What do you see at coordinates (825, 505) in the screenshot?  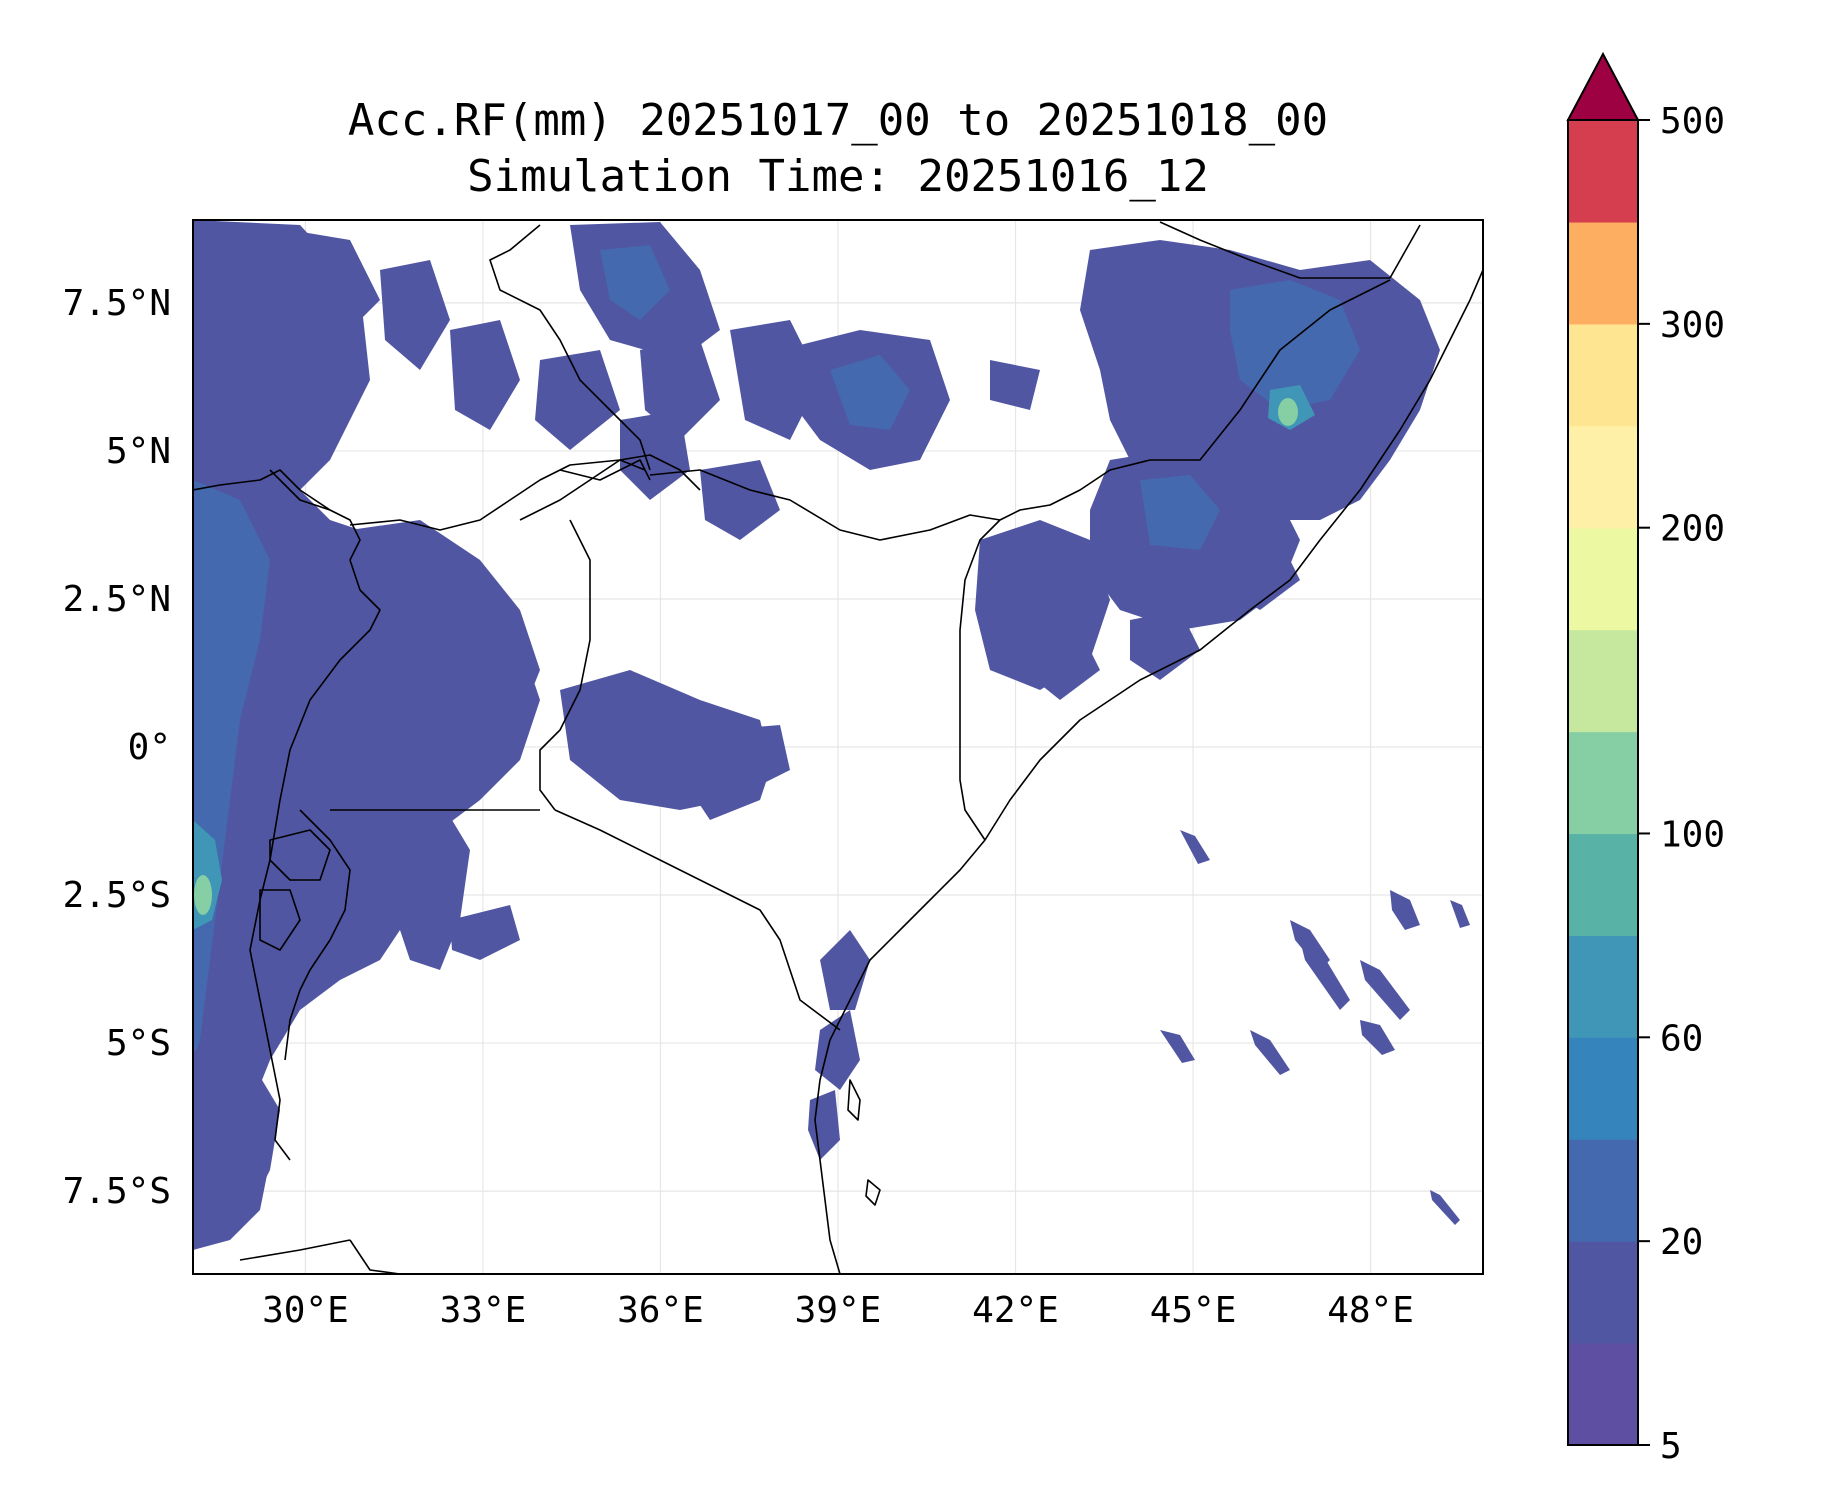 I see `border-kenya-ethiopia` at bounding box center [825, 505].